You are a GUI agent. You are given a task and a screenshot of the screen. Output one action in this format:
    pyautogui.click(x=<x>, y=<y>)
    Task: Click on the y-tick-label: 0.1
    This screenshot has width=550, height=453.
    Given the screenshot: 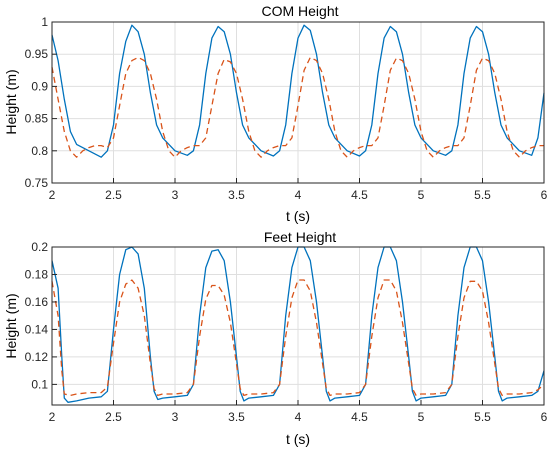 What is the action you would take?
    pyautogui.click(x=39, y=384)
    